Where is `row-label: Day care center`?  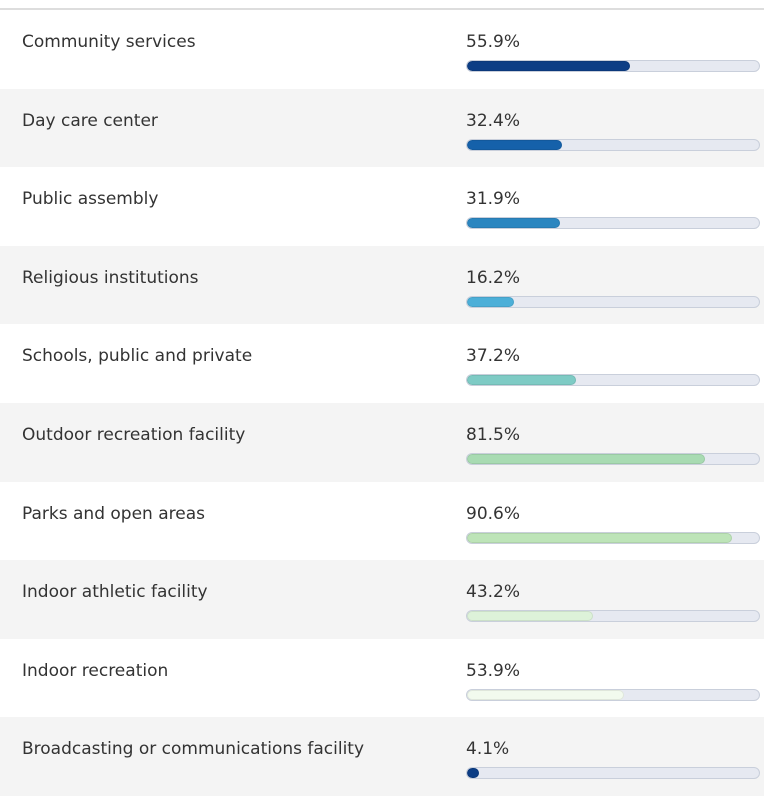 row-label: Day care center is located at coordinates (90, 120).